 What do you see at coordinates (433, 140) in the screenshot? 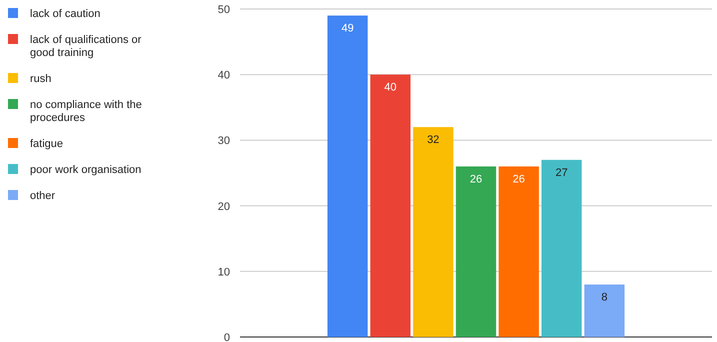
I see `data-label: 32` at bounding box center [433, 140].